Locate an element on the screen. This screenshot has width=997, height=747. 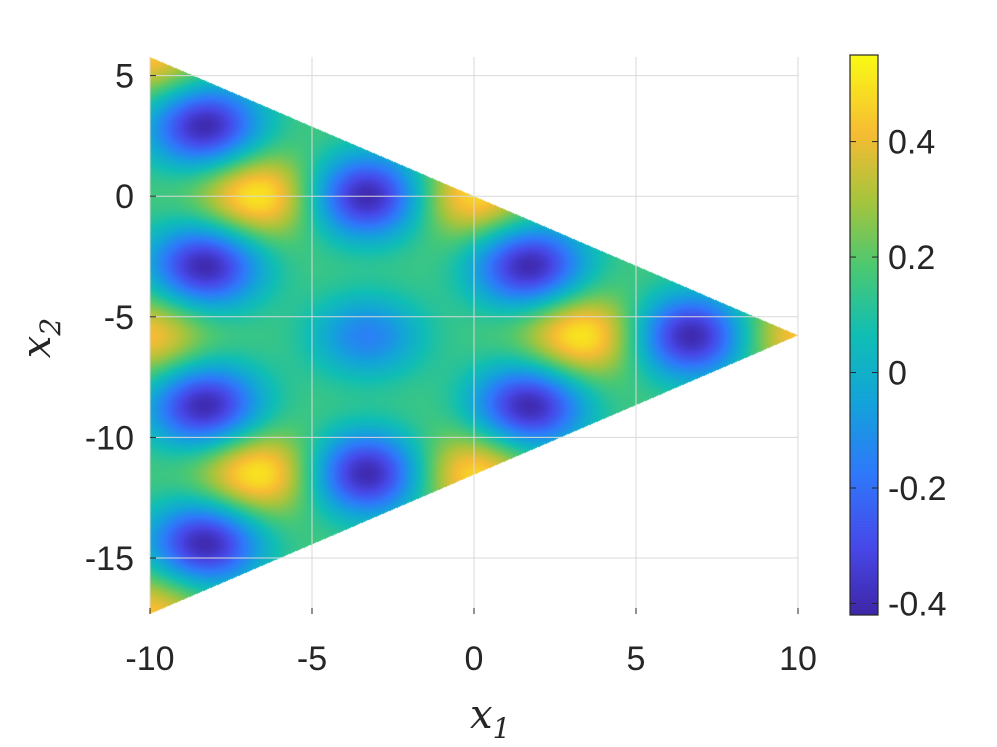
x-axis-ticks: -10 -5 0 5 10 is located at coordinates (471, 643).